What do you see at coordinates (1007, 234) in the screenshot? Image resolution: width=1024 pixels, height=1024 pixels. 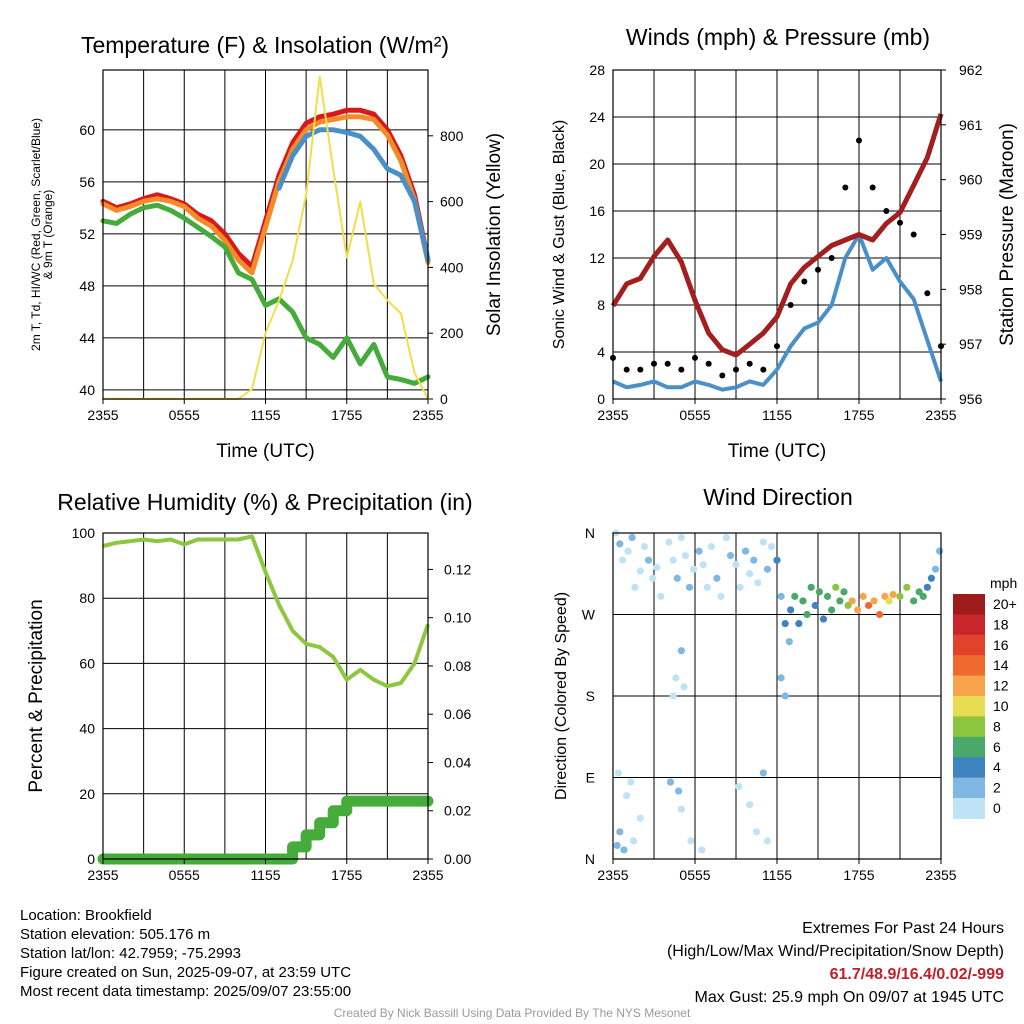 I see `winds-y2label: Station Pressure (Maroon)` at bounding box center [1007, 234].